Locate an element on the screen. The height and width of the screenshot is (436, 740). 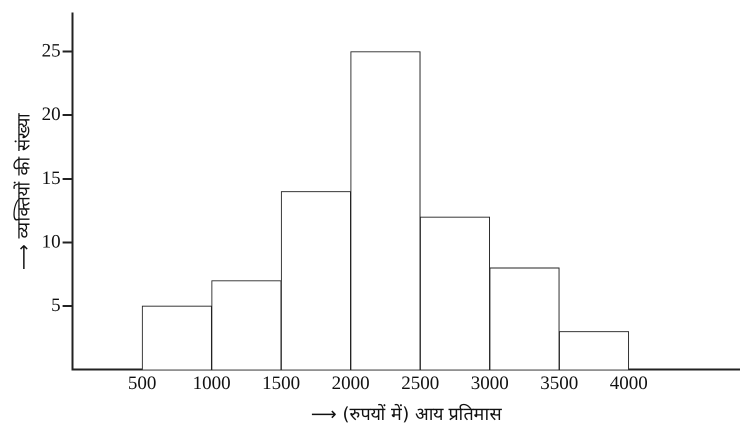
x-tick-label: 1000 is located at coordinates (211, 383).